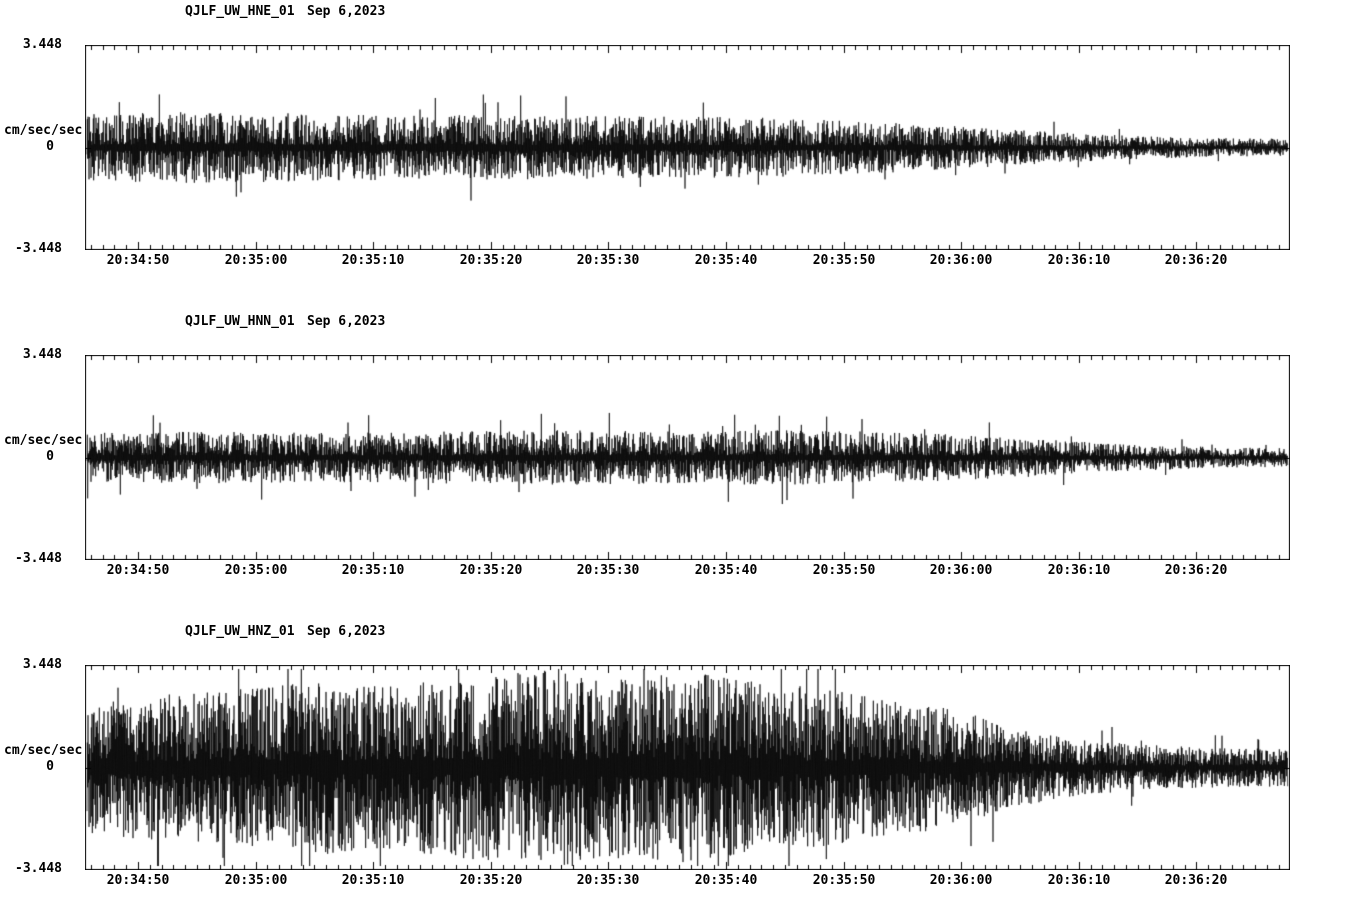 This screenshot has width=1358, height=924. What do you see at coordinates (240, 631) in the screenshot?
I see `trace-station-label: QJLF_UW_HNZ_01` at bounding box center [240, 631].